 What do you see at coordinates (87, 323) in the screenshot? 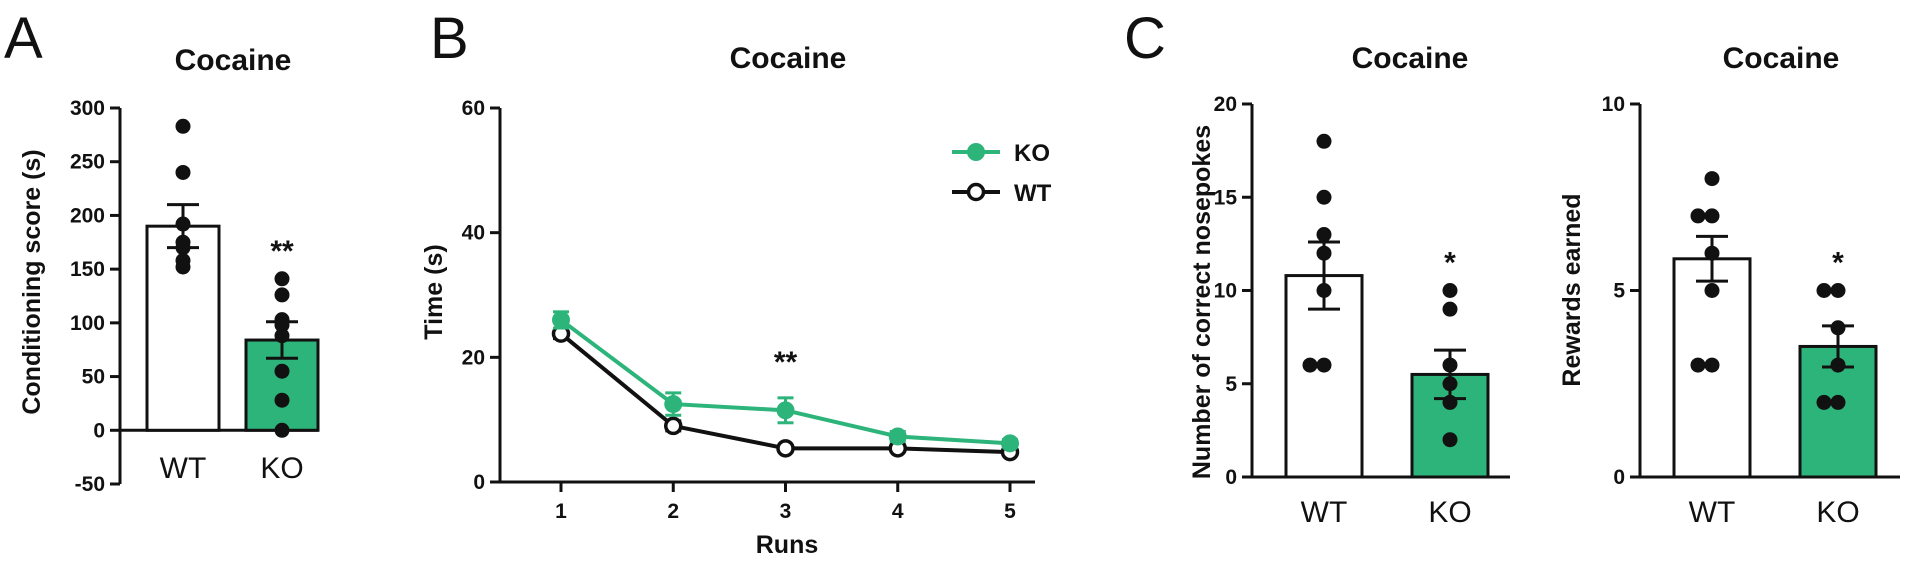
I see `chart0-y-tick-label: 100` at bounding box center [87, 323].